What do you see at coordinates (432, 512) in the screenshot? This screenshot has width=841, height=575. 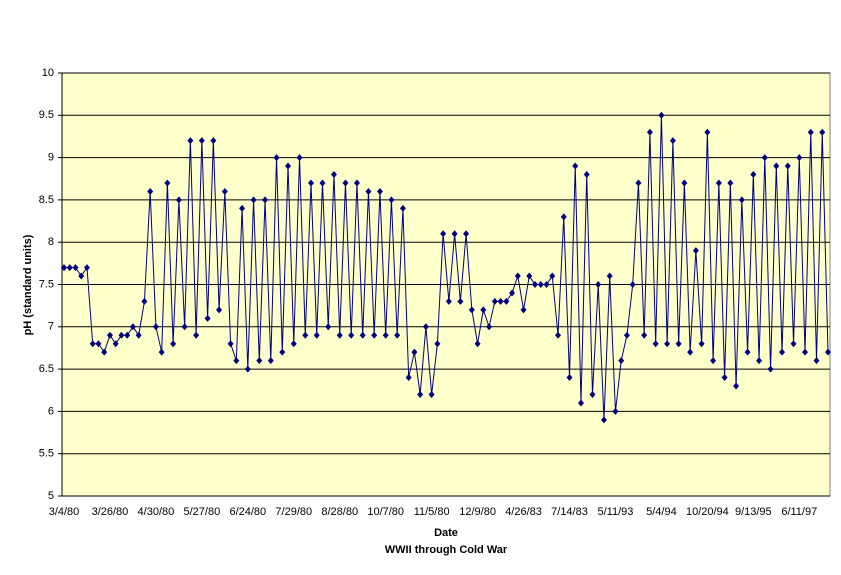 I see `x-tick-label: 11/5/80` at bounding box center [432, 512].